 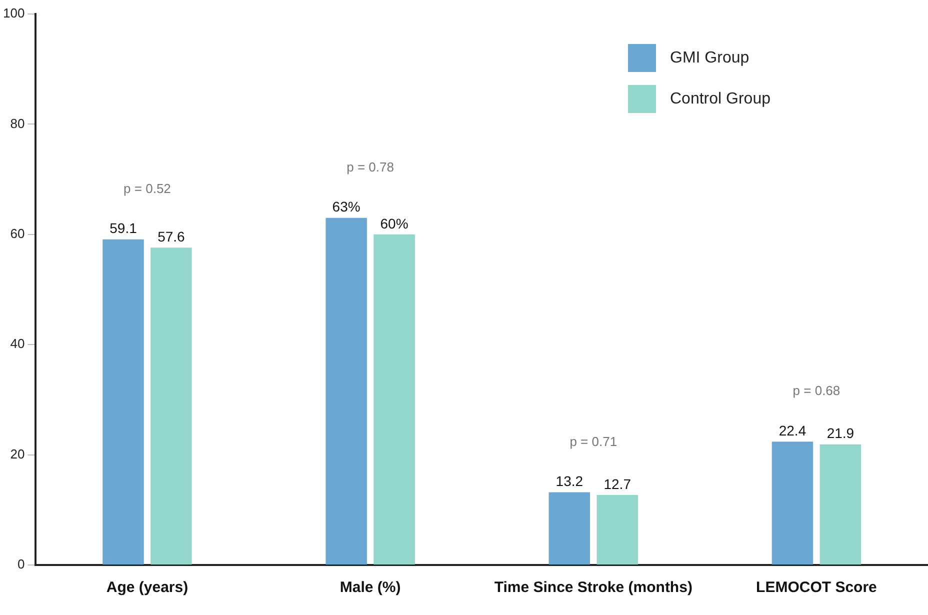 I want to click on x-tick-label: Male (%), so click(x=370, y=587).